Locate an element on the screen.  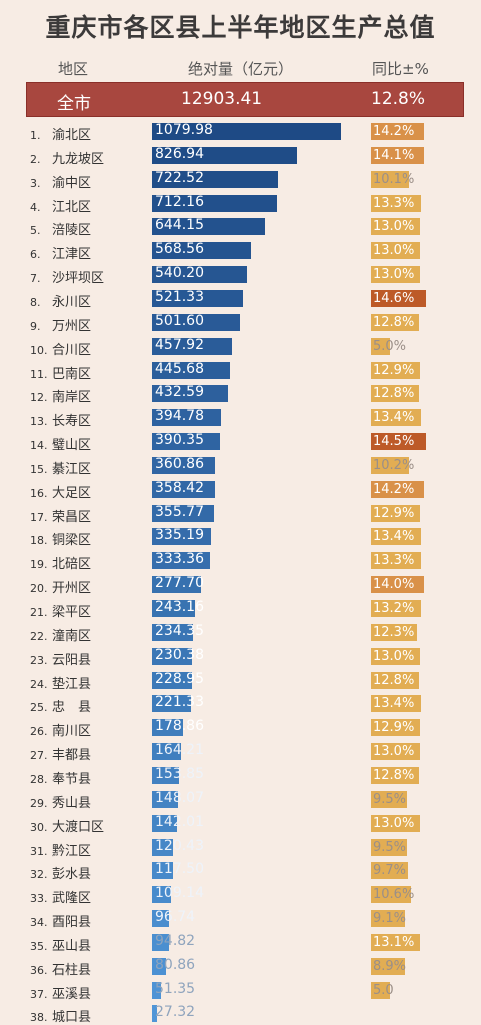
value-label: 109.14 is located at coordinates (179, 893).